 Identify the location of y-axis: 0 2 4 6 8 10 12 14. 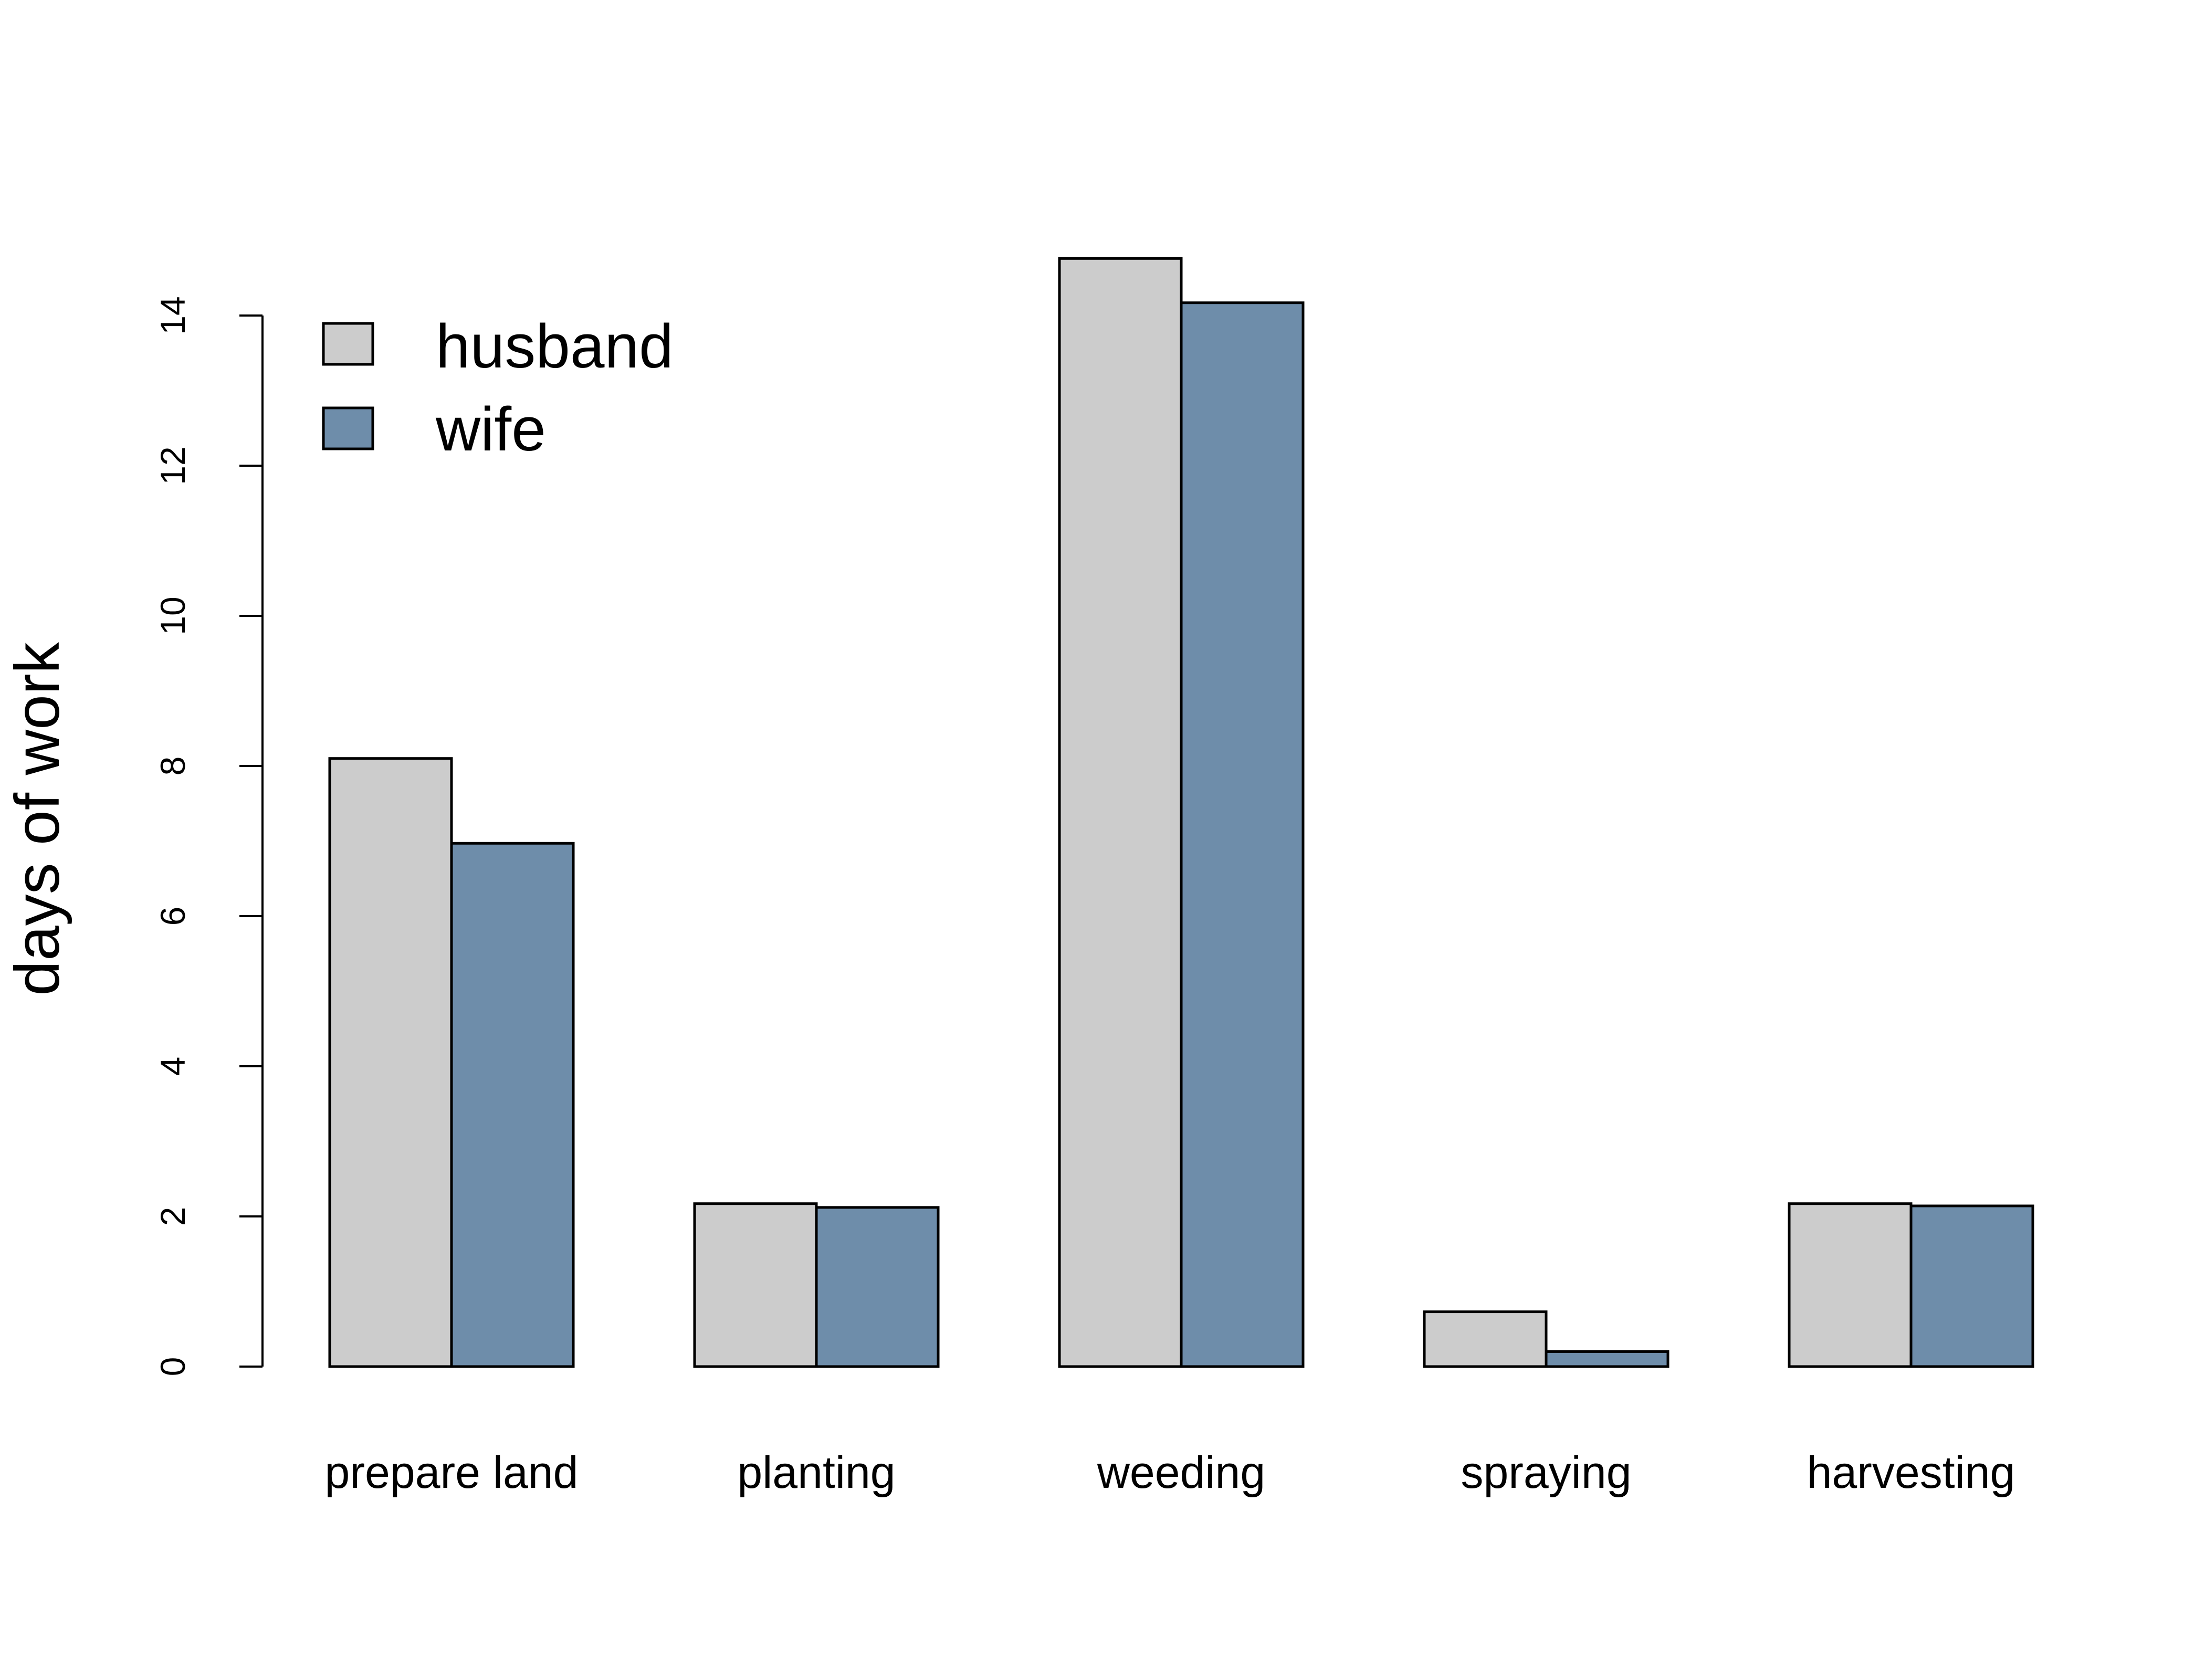
(208, 836).